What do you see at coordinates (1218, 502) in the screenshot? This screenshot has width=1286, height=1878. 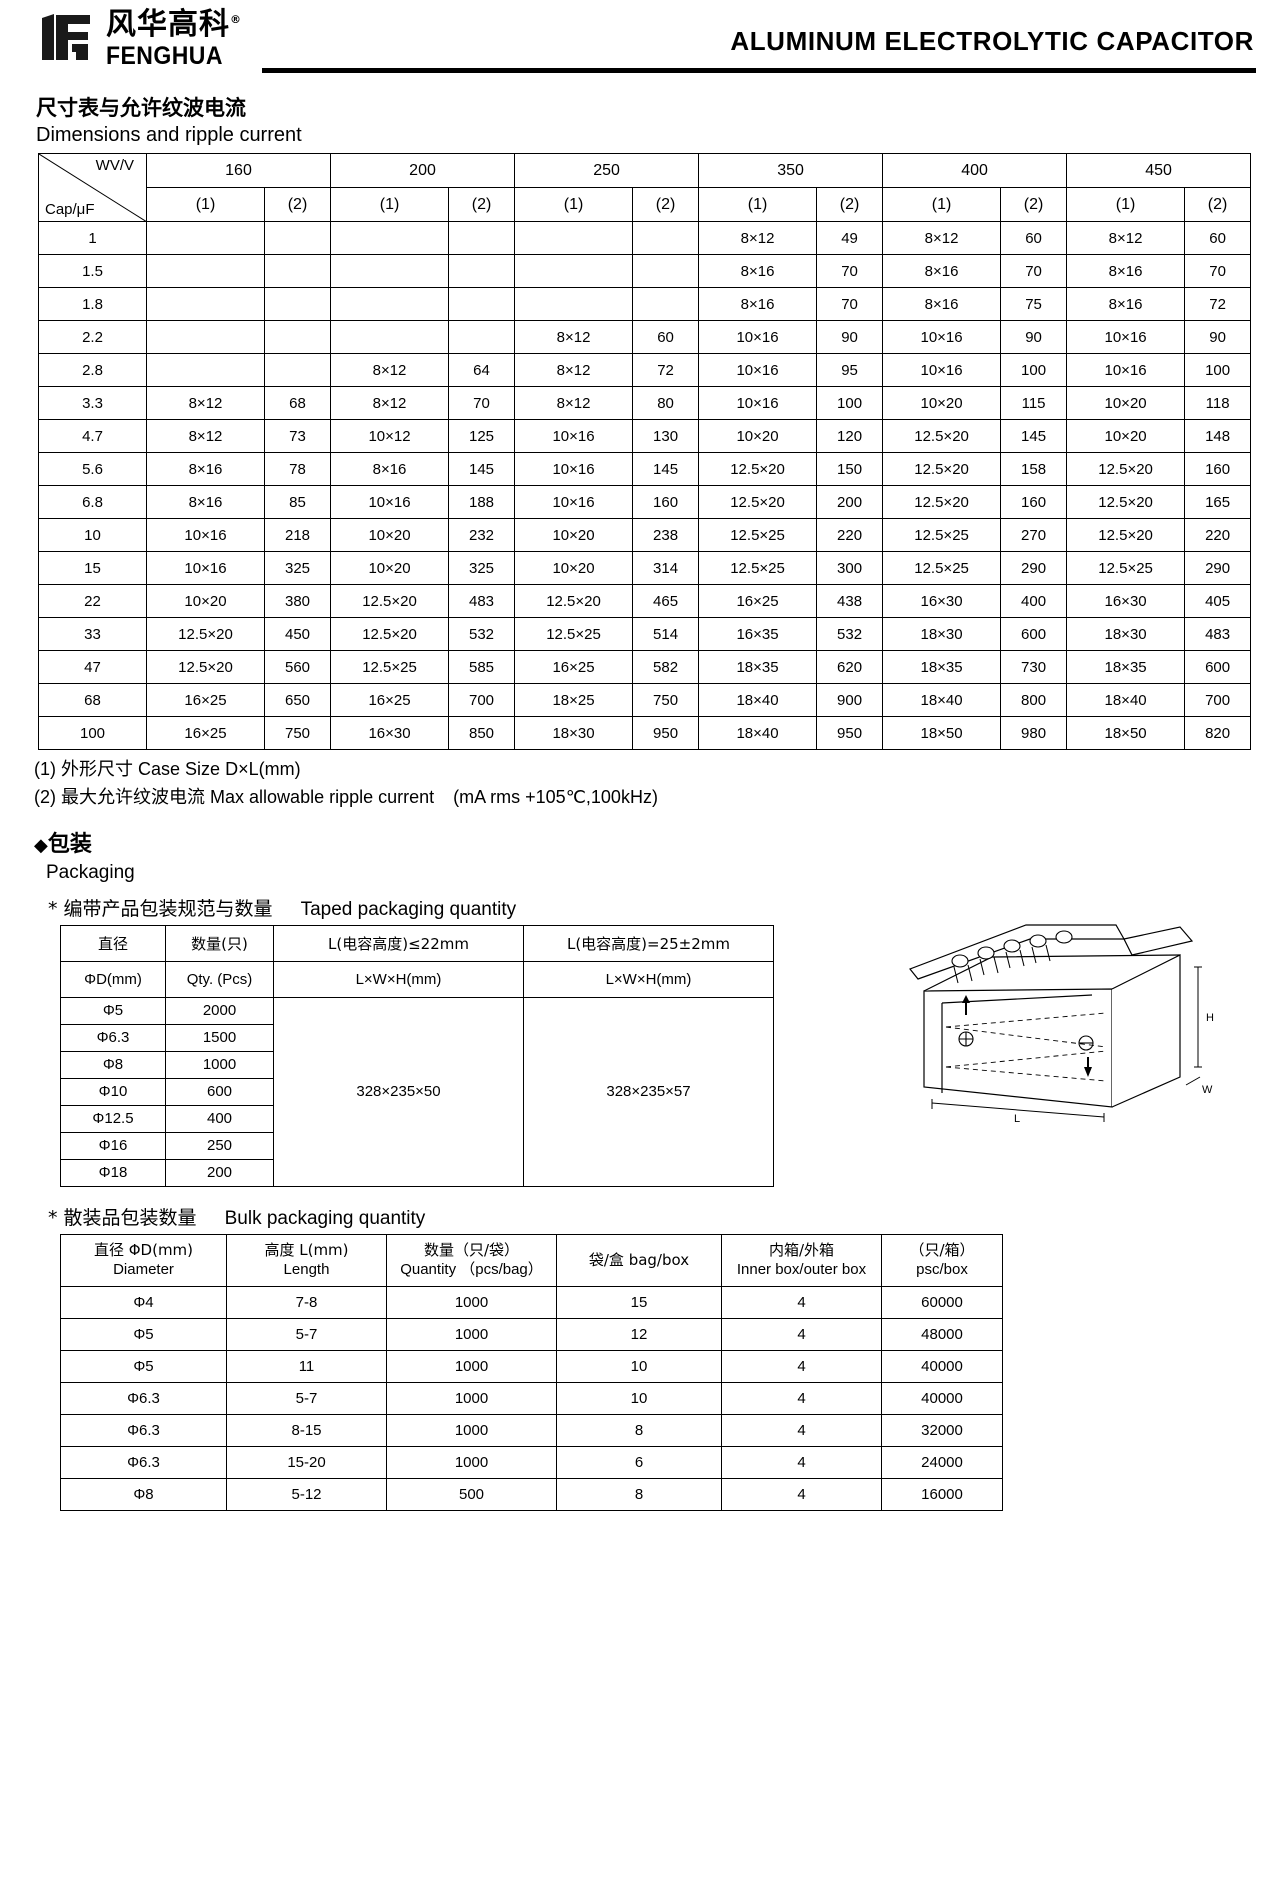 I see `ripple-current-cell: 165` at bounding box center [1218, 502].